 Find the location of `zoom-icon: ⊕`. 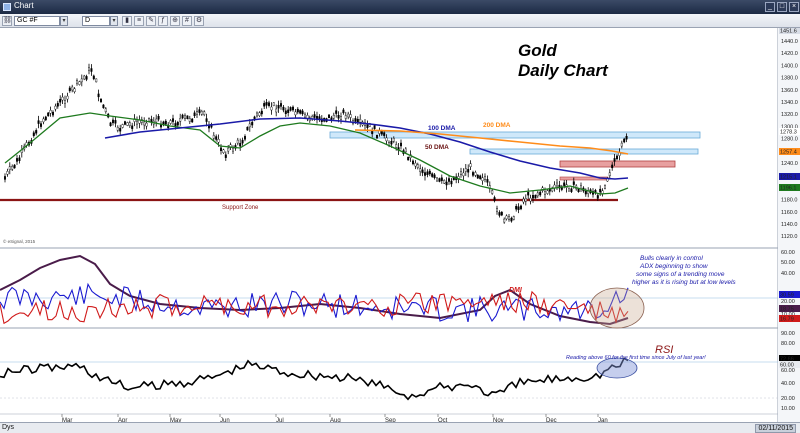

zoom-icon: ⊕ is located at coordinates (175, 21).